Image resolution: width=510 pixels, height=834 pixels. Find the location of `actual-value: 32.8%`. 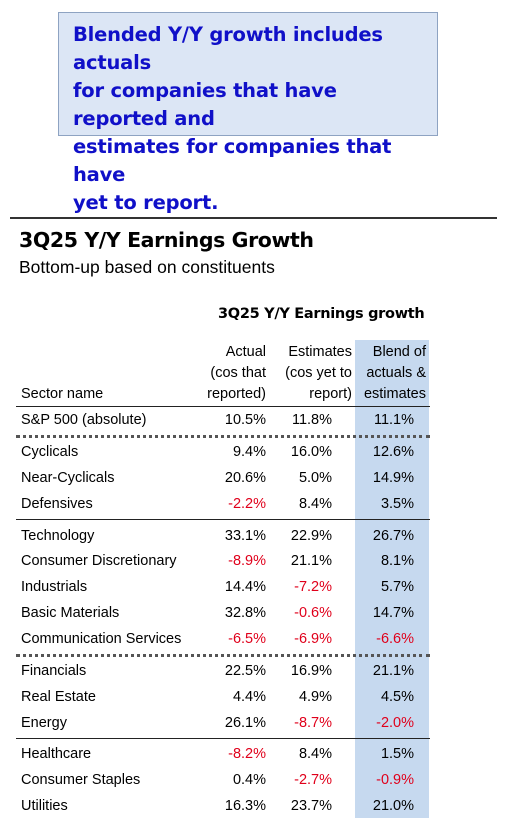

actual-value: 32.8% is located at coordinates (245, 613).